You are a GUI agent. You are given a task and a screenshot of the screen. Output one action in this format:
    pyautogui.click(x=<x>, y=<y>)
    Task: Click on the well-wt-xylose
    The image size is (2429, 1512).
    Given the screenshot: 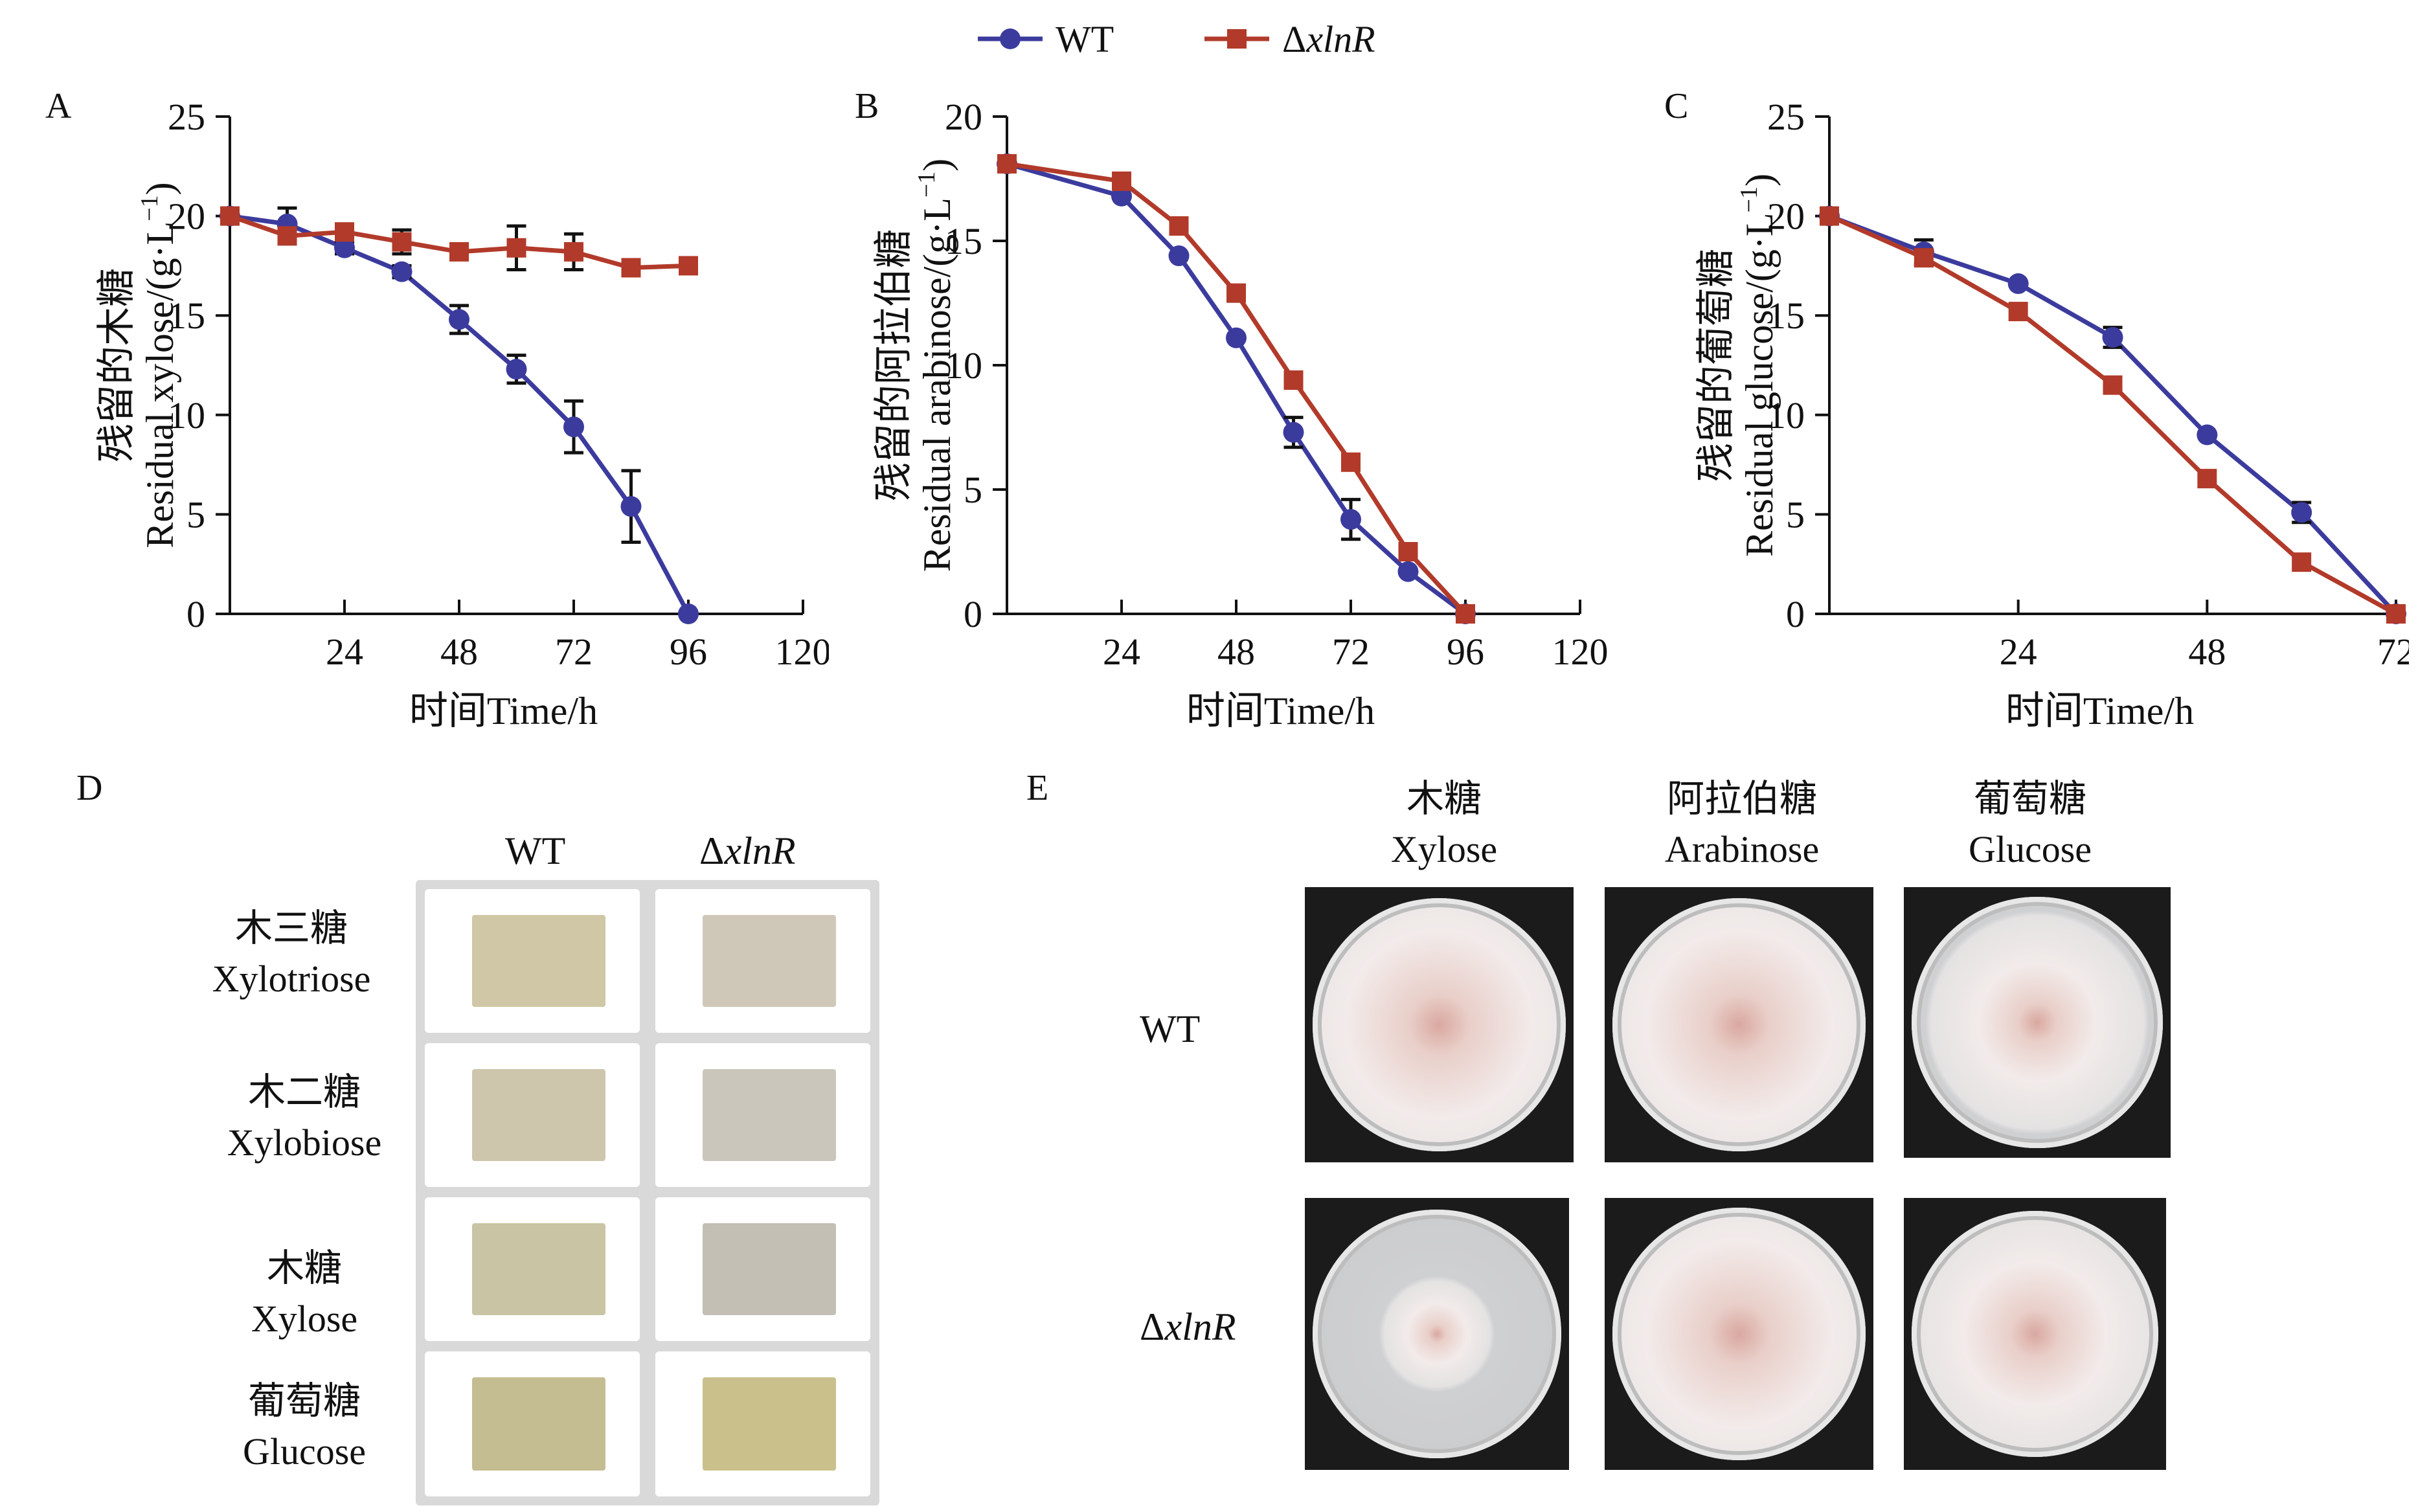 What is the action you would take?
    pyautogui.click(x=532, y=1269)
    